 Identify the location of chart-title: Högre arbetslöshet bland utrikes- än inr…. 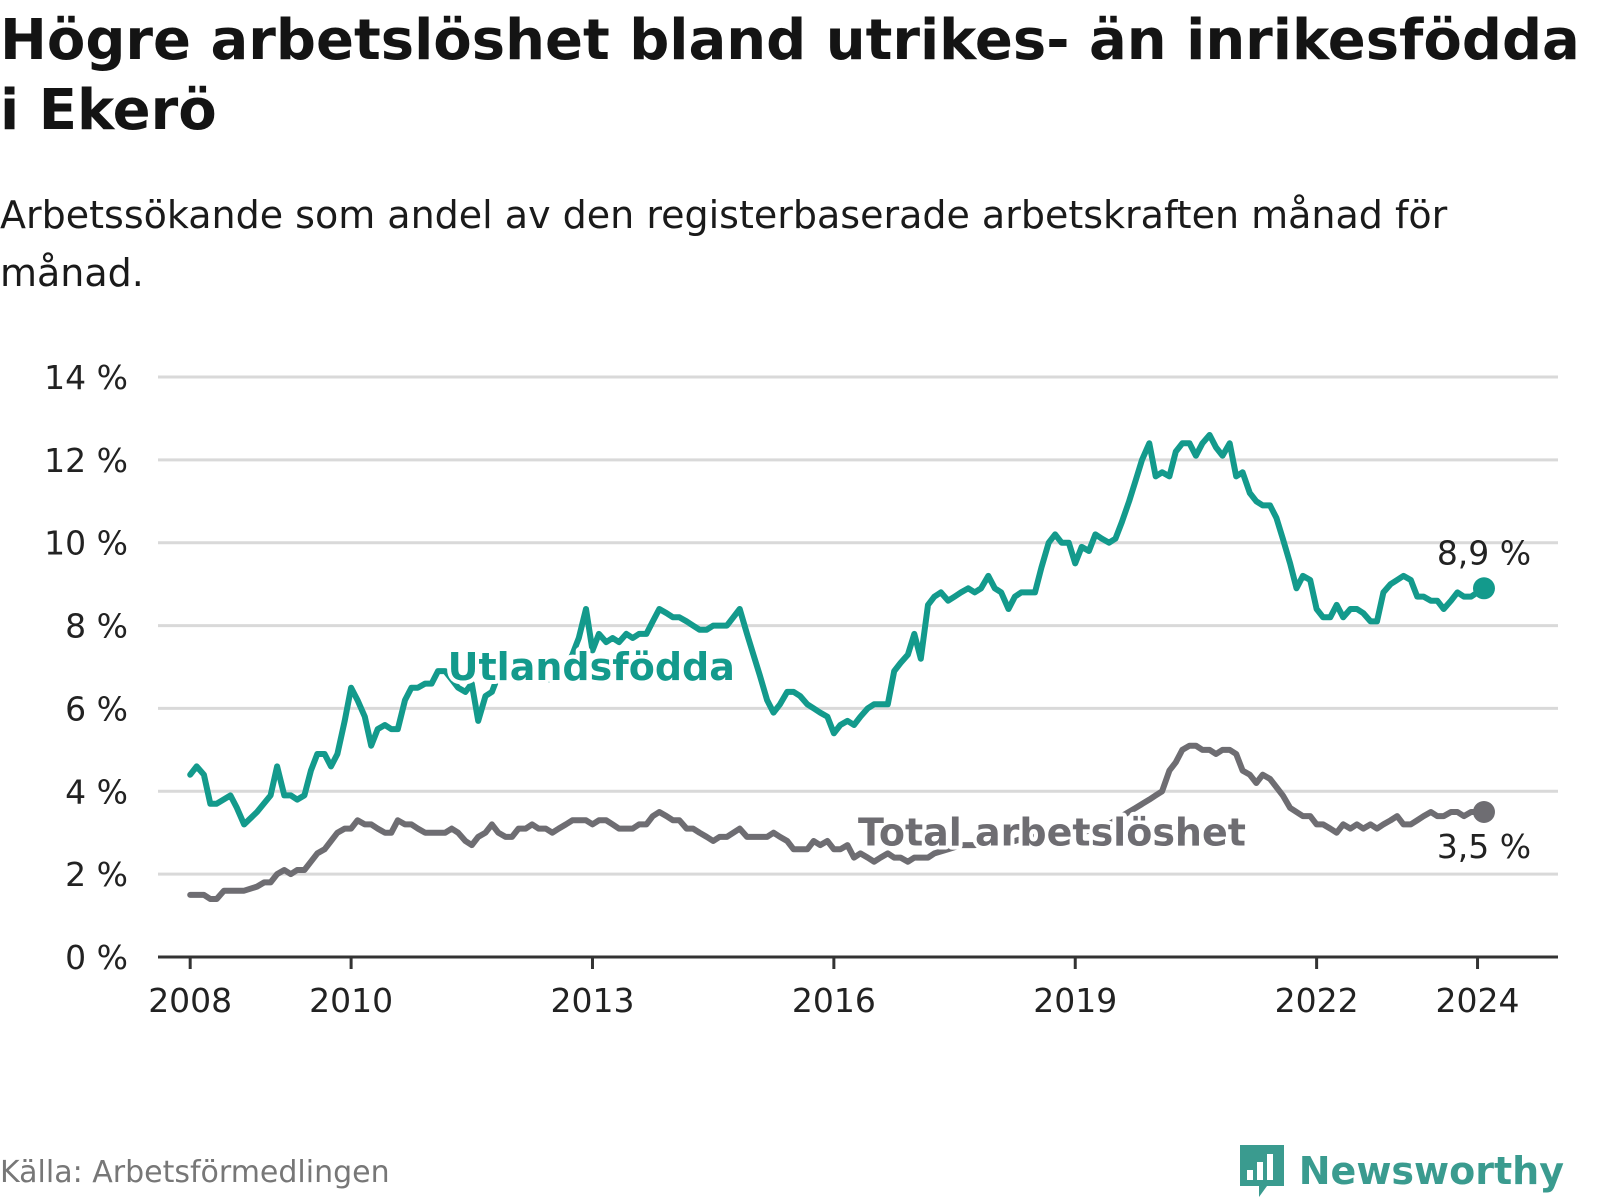
(790, 75).